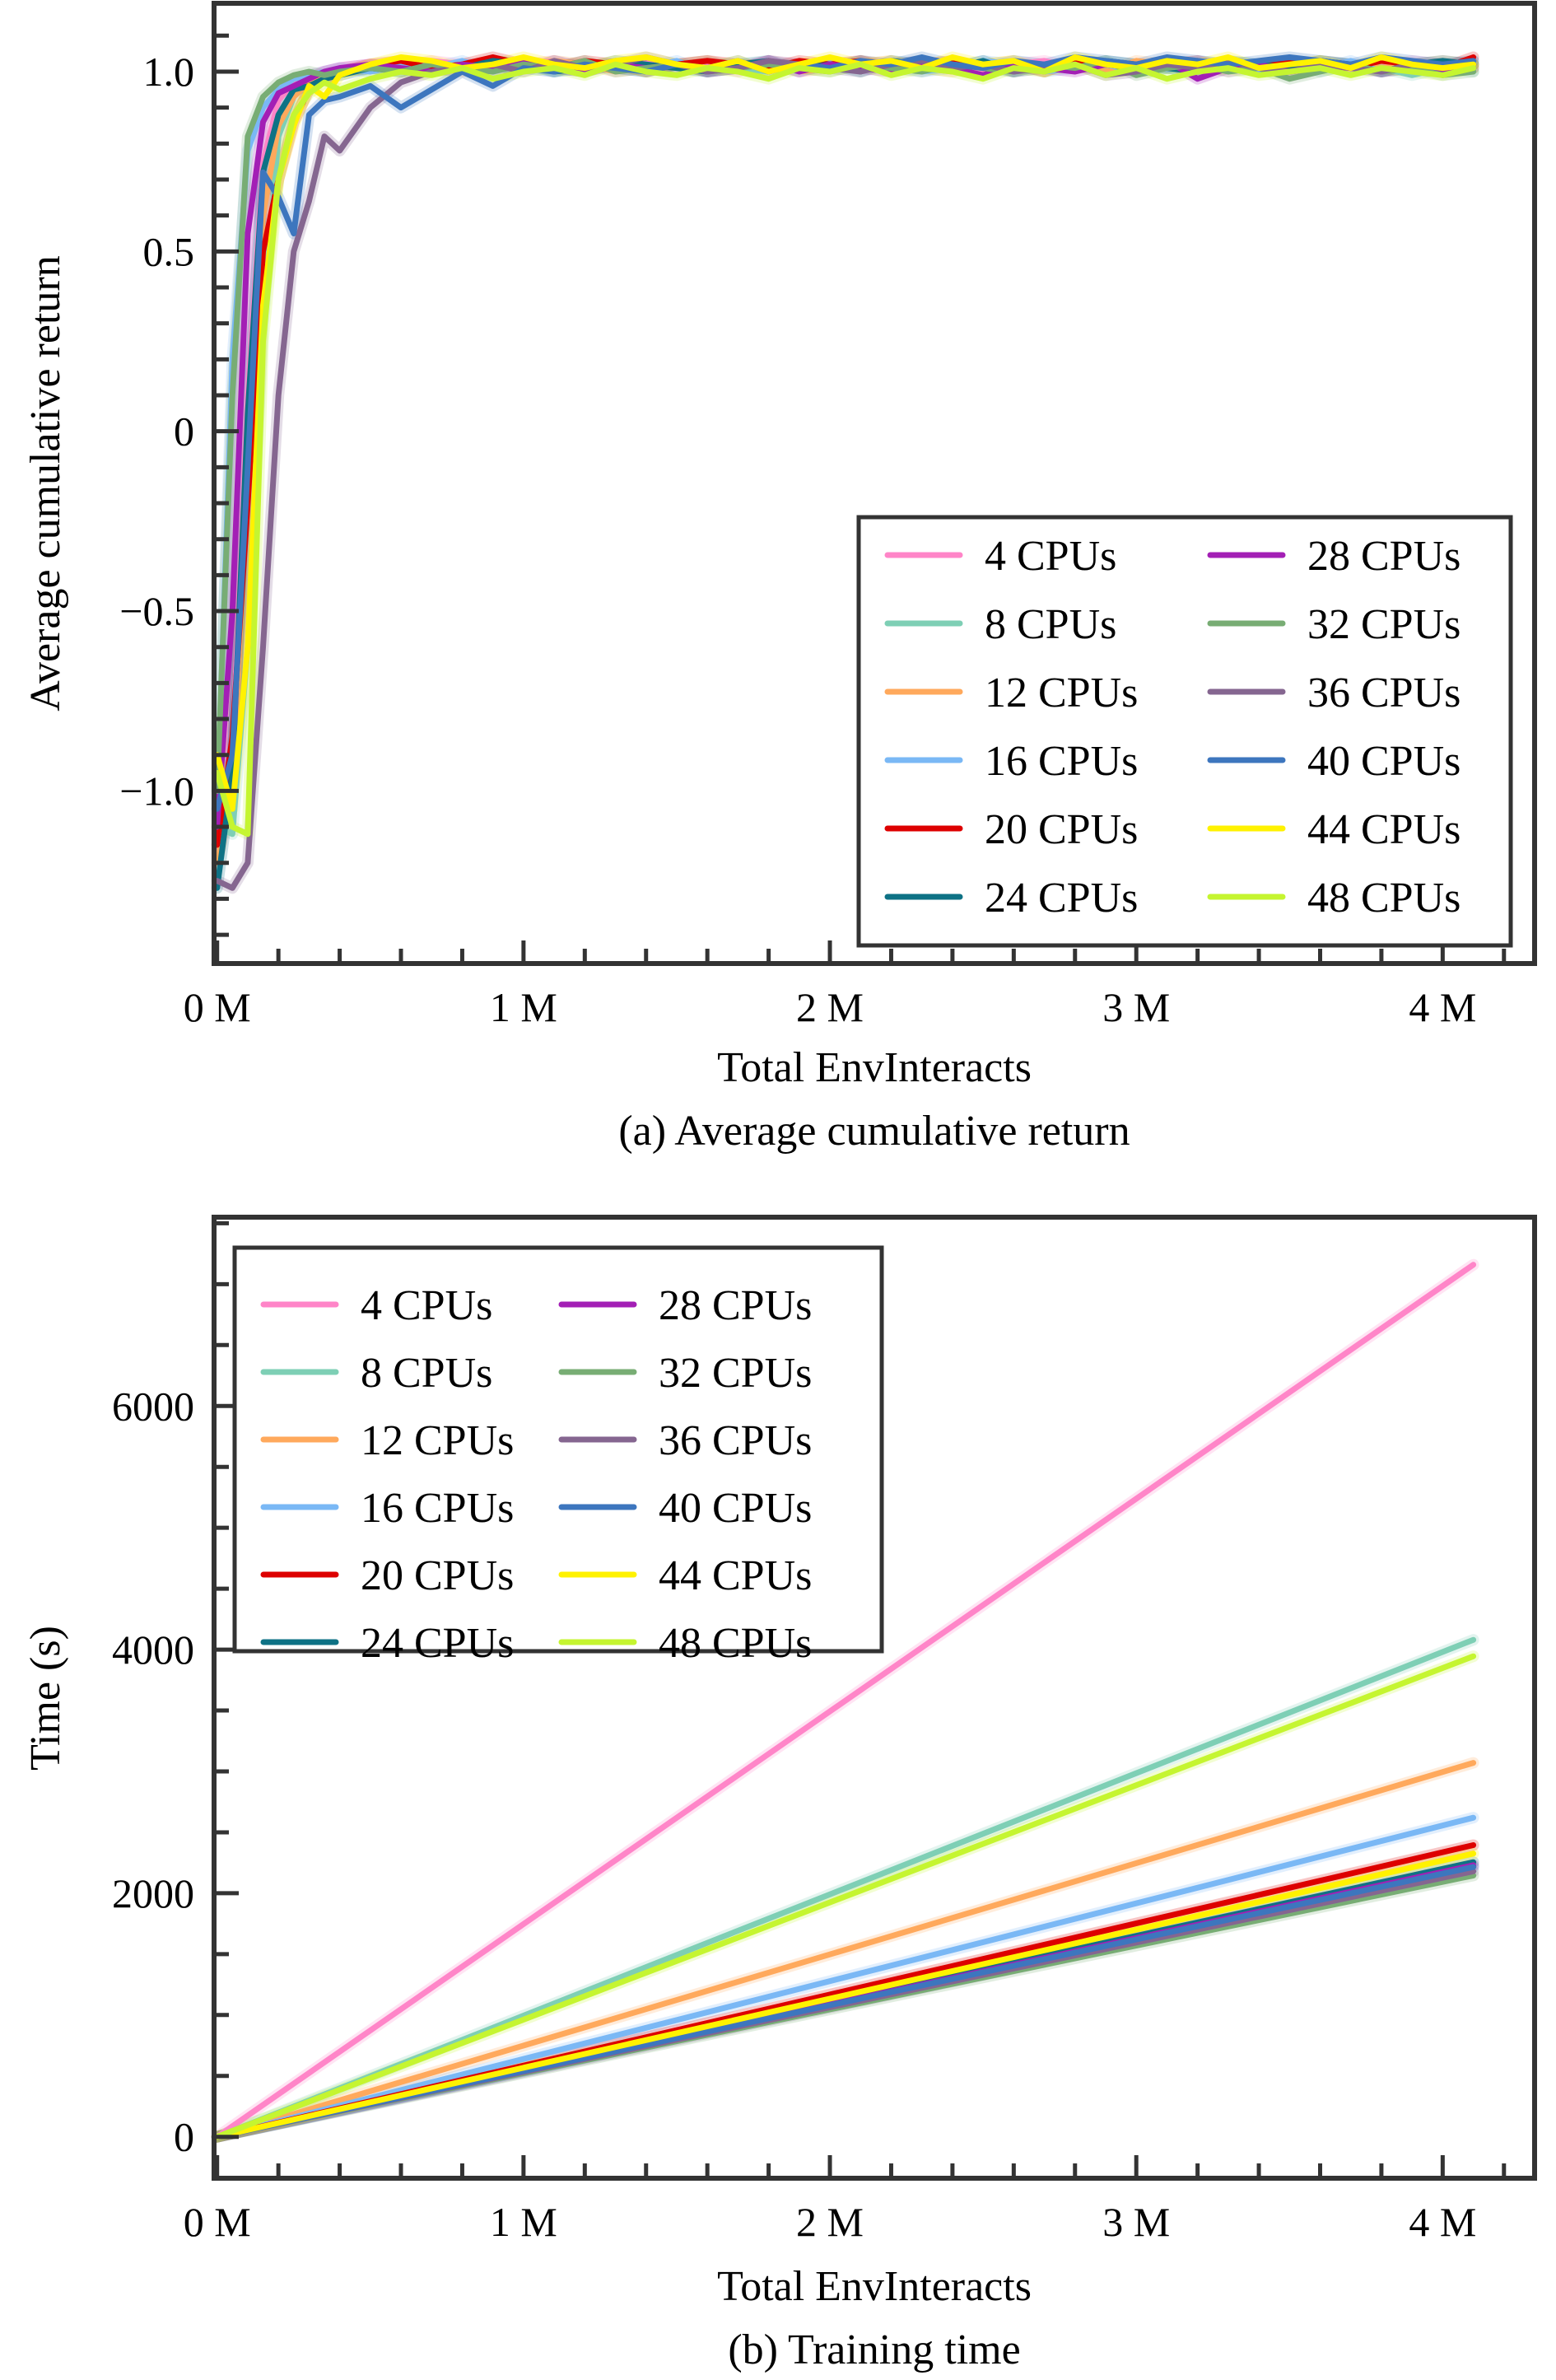 The width and height of the screenshot is (1556, 2380). What do you see at coordinates (153, 1893) in the screenshot?
I see `y-tick-label: 2000` at bounding box center [153, 1893].